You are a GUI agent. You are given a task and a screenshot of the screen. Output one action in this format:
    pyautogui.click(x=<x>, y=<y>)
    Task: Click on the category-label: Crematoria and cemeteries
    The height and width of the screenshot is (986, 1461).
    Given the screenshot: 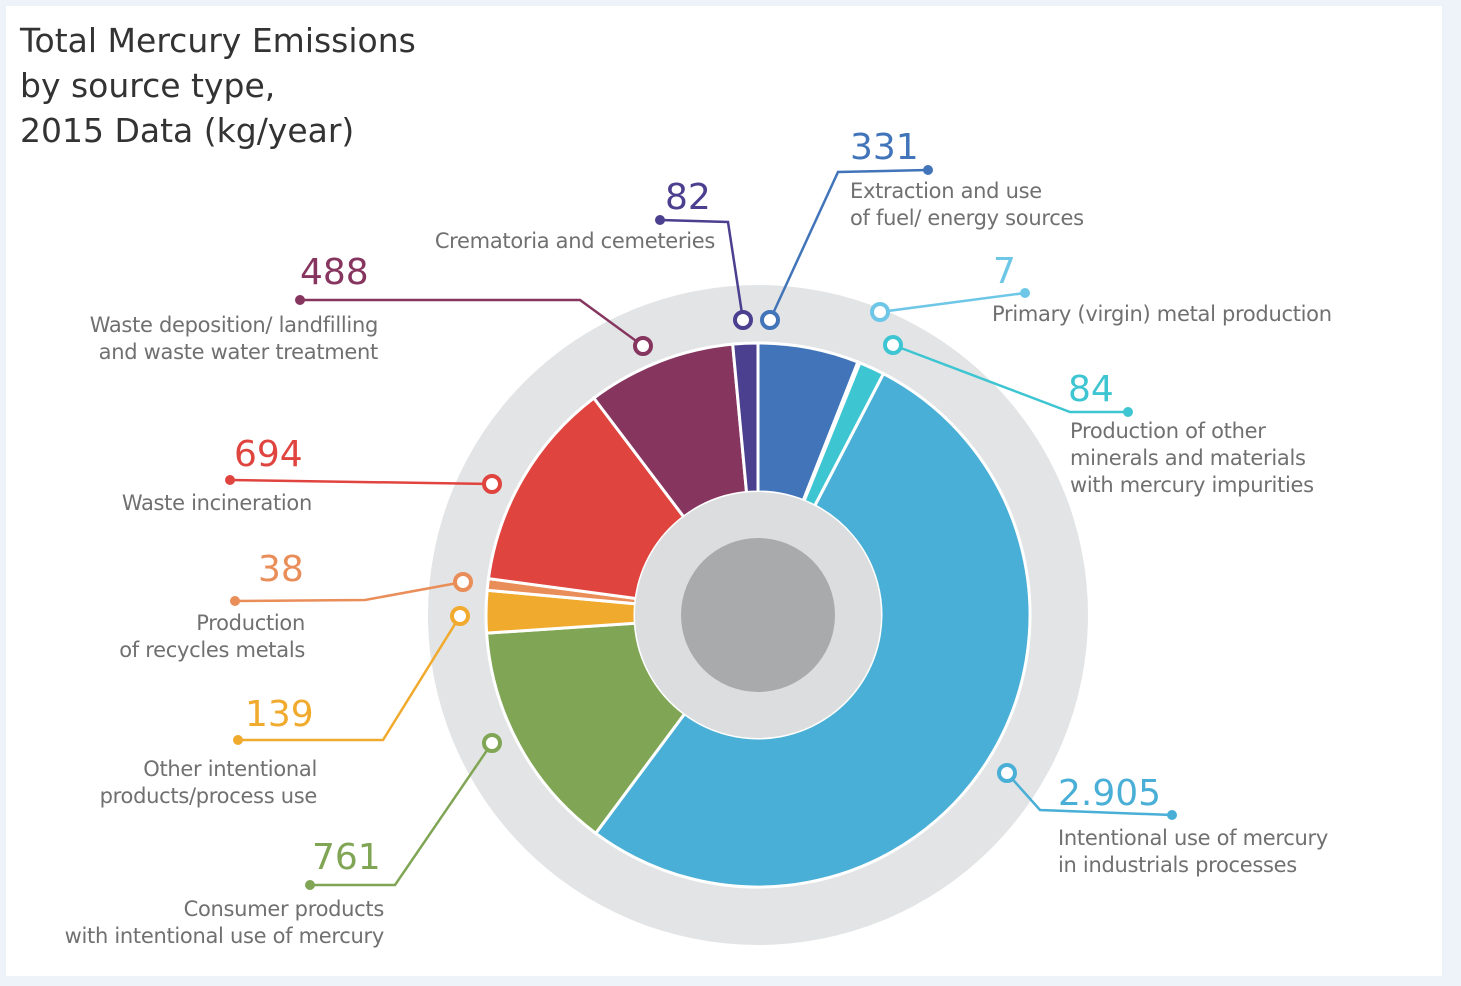 What is the action you would take?
    pyautogui.click(x=574, y=241)
    